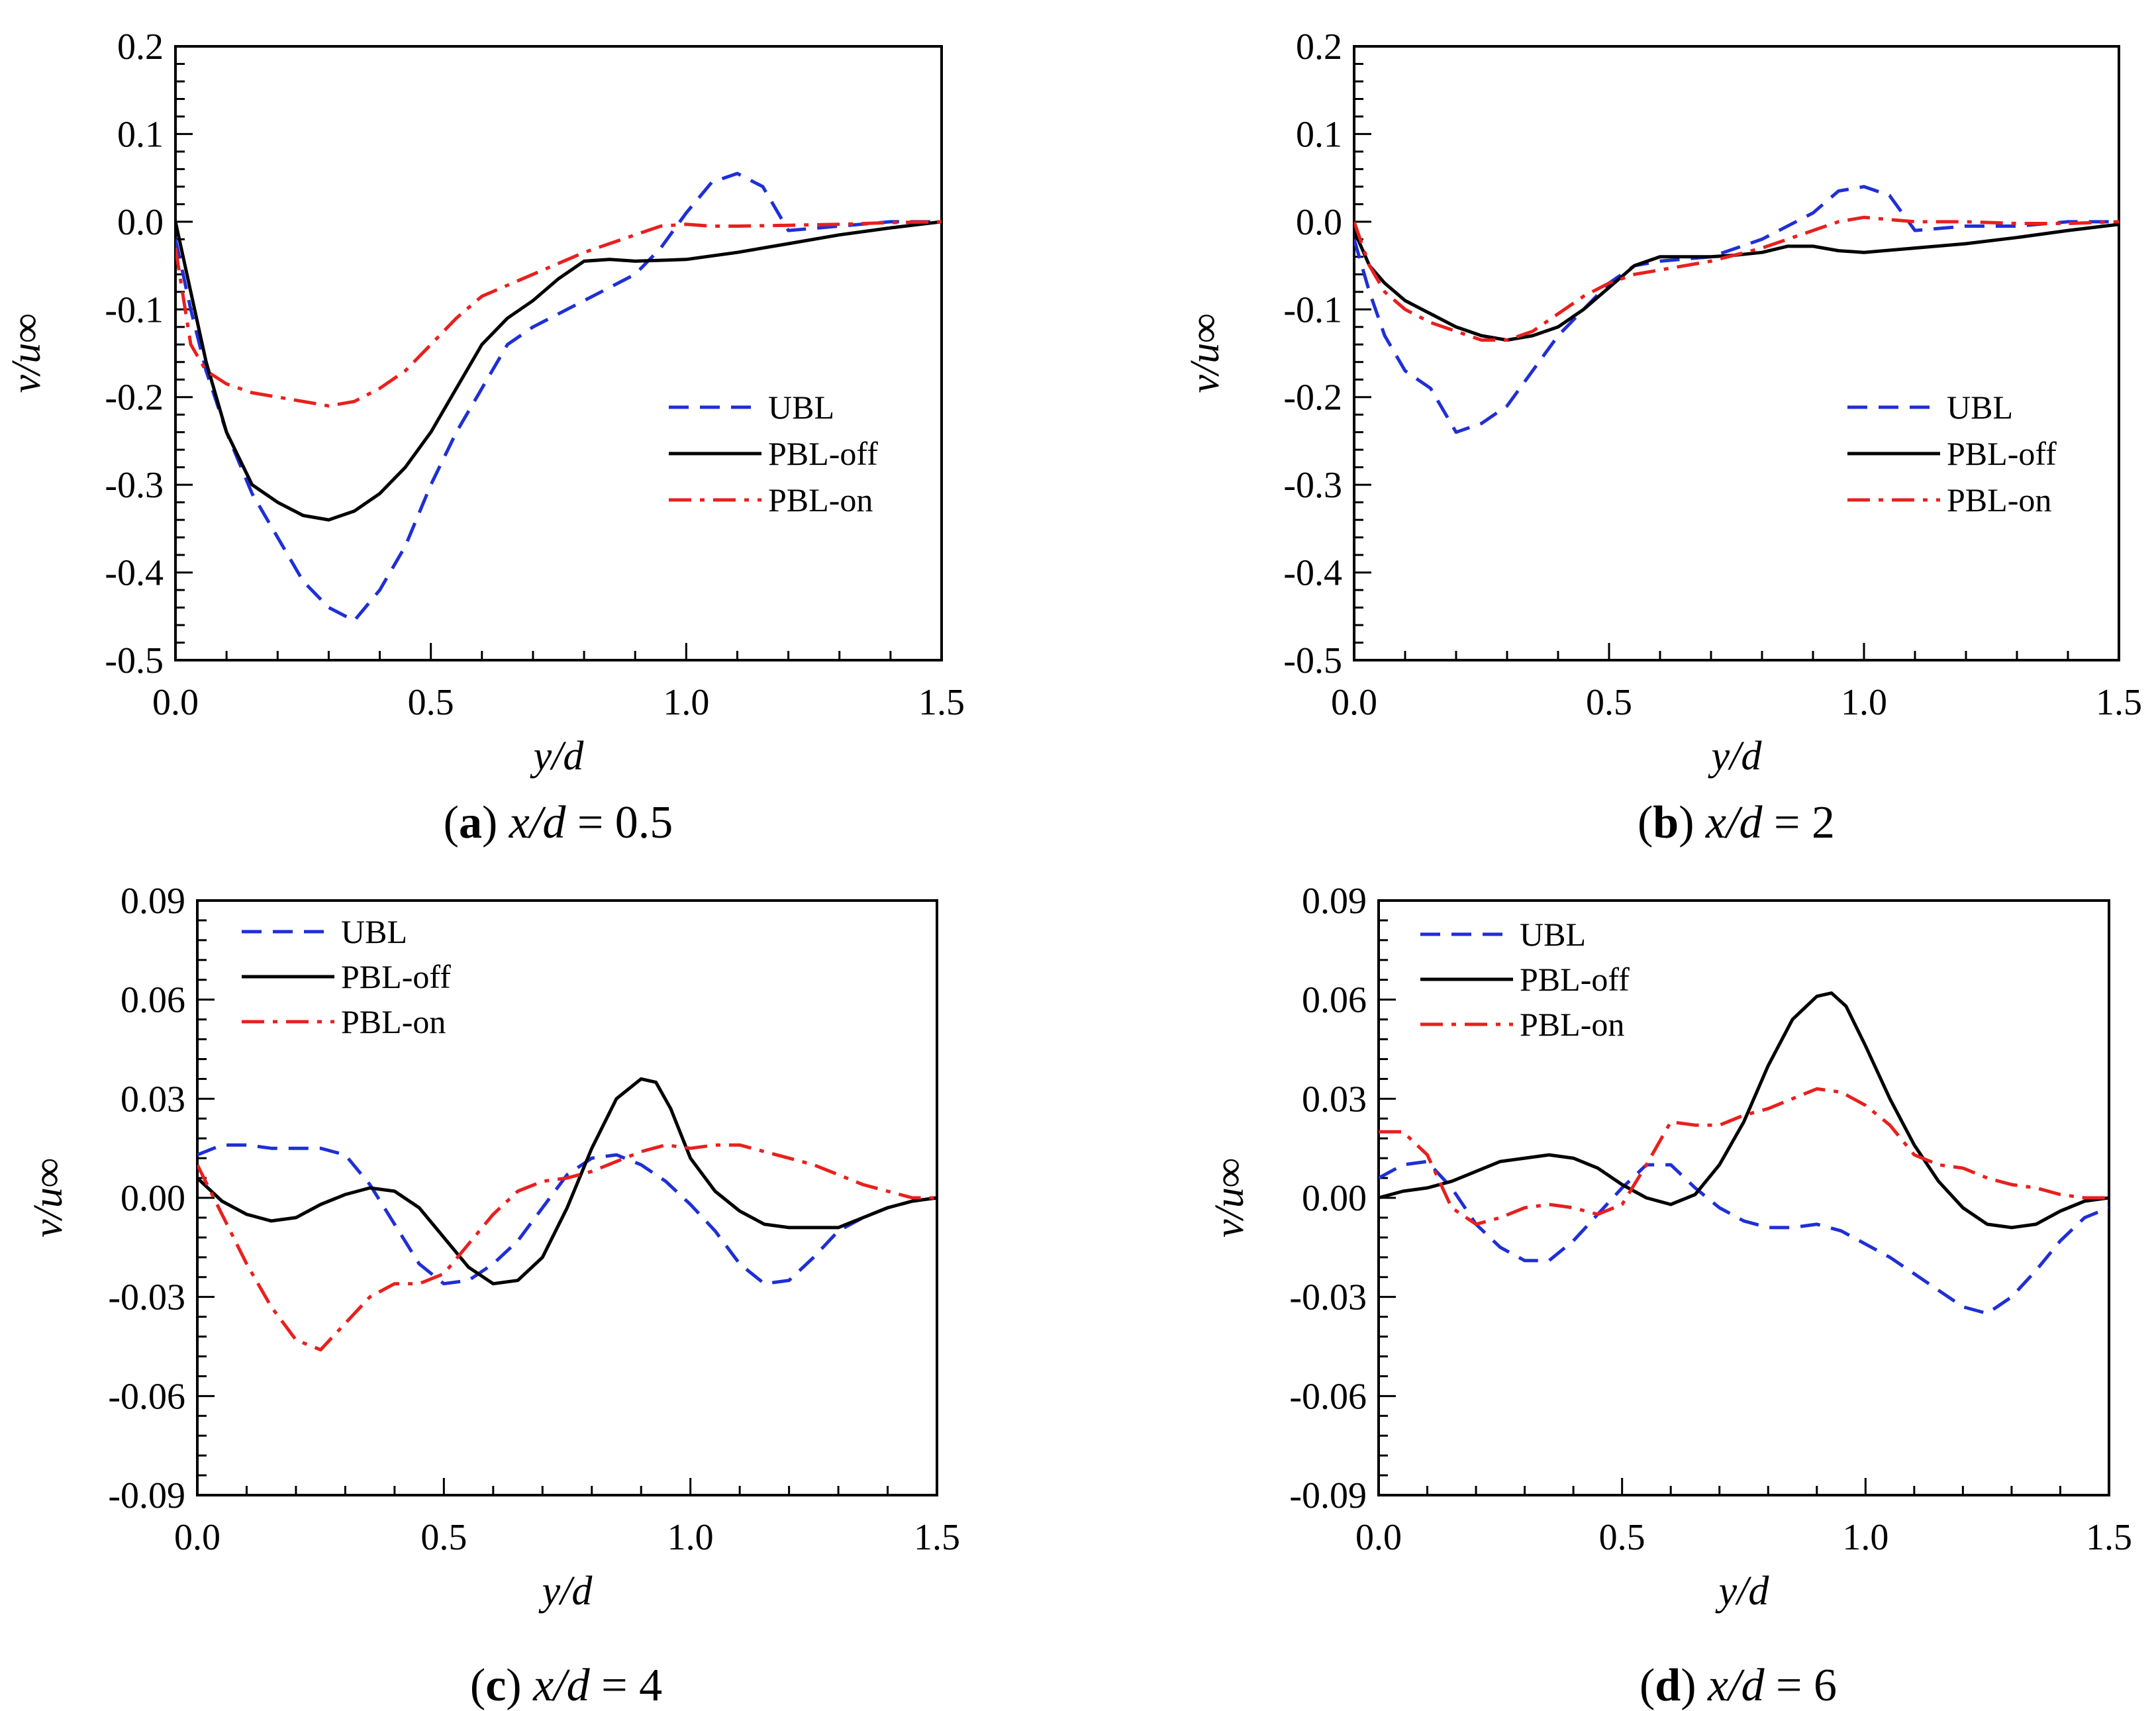 The width and height of the screenshot is (2156, 1711). Describe the element at coordinates (495, 1685) in the screenshot. I see `caption-letter: c` at that location.